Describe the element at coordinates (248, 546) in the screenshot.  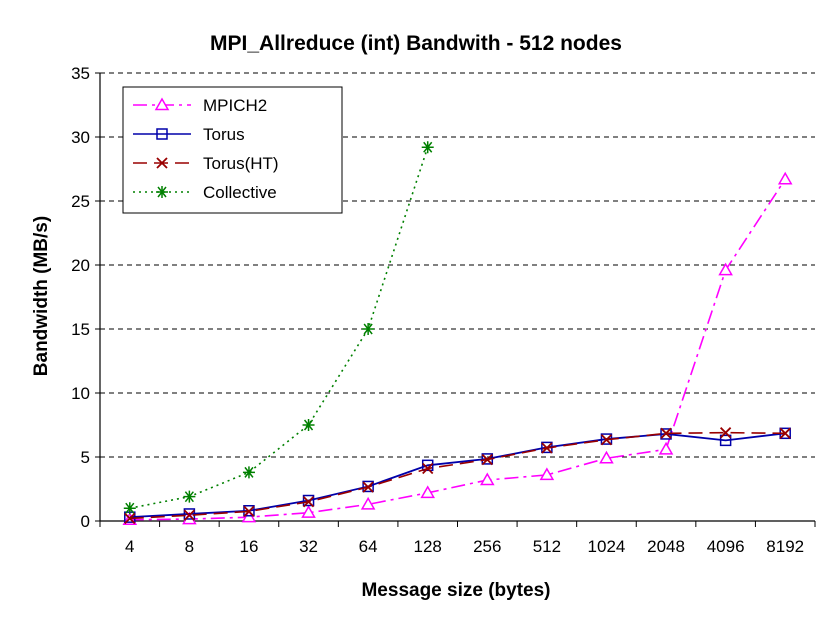
I see `x-tick-label: 16` at that location.